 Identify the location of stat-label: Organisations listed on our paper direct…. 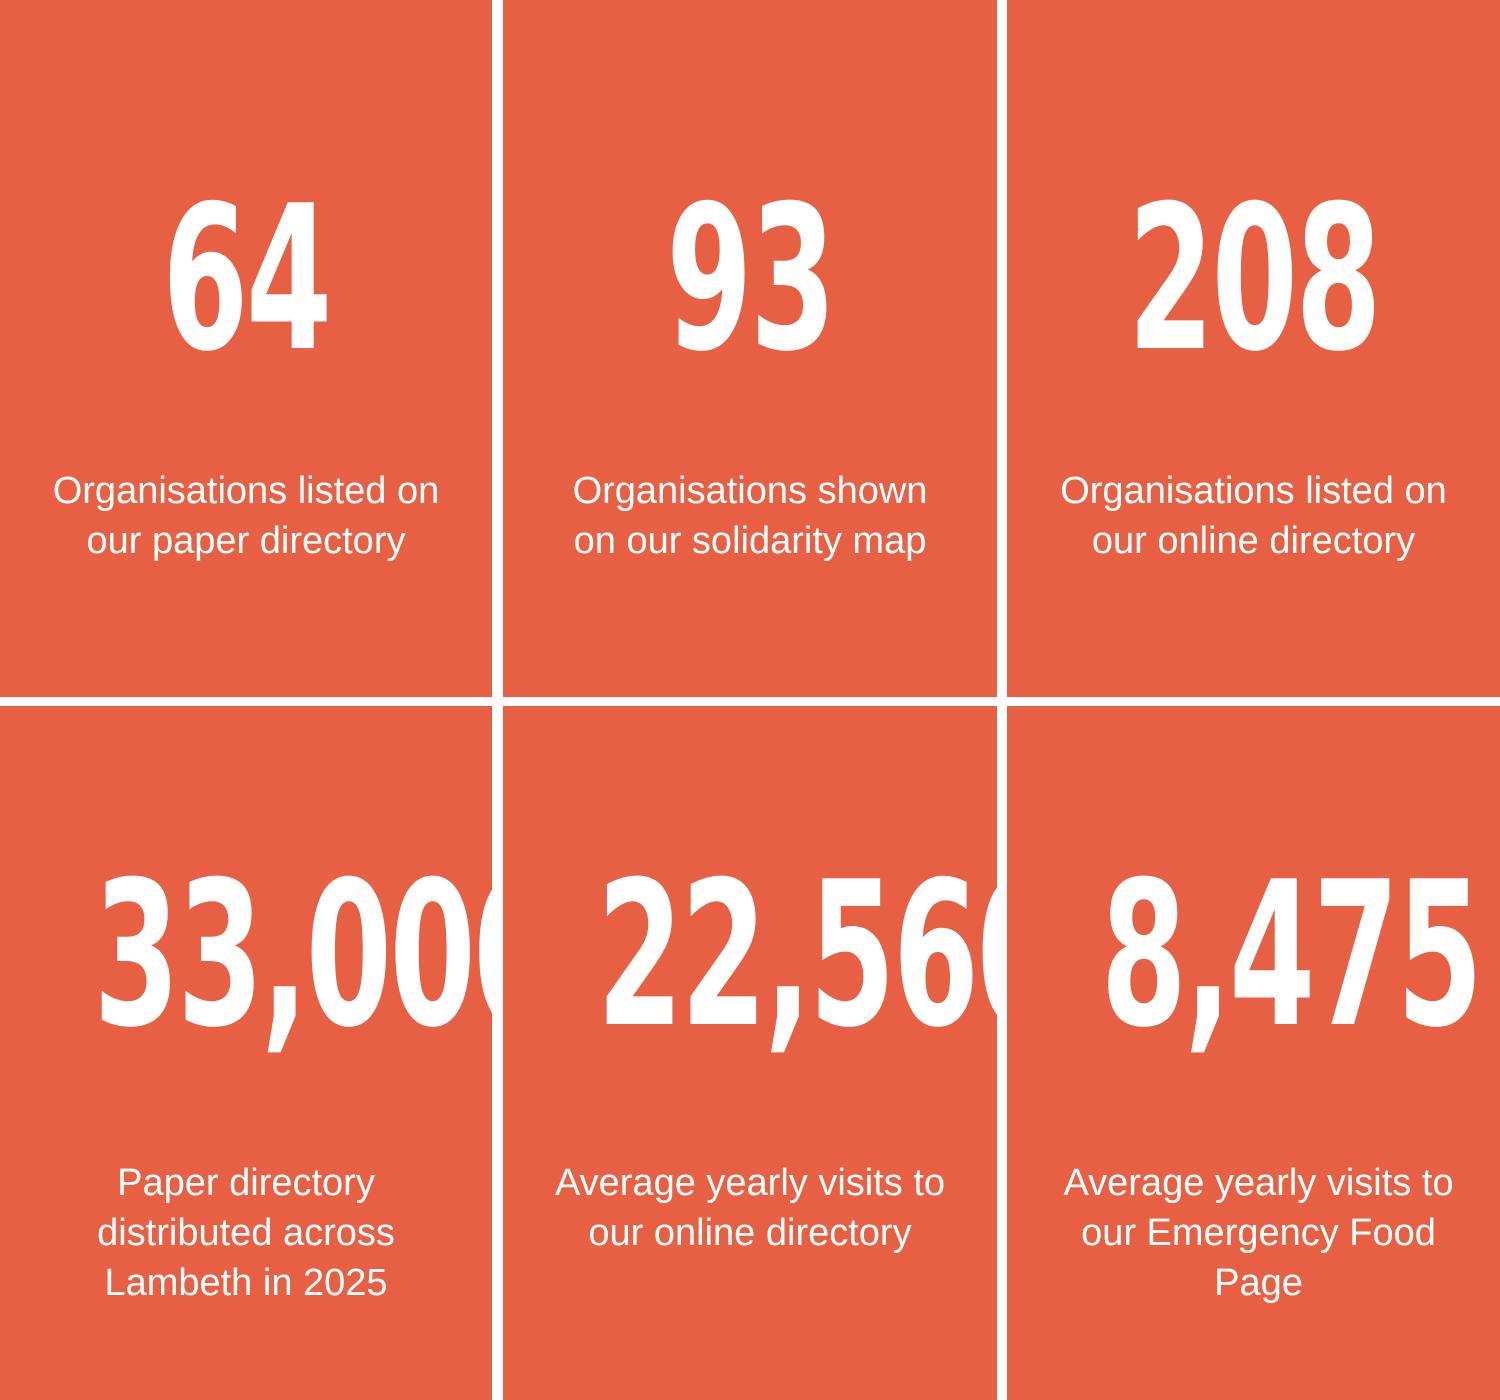
(246, 516).